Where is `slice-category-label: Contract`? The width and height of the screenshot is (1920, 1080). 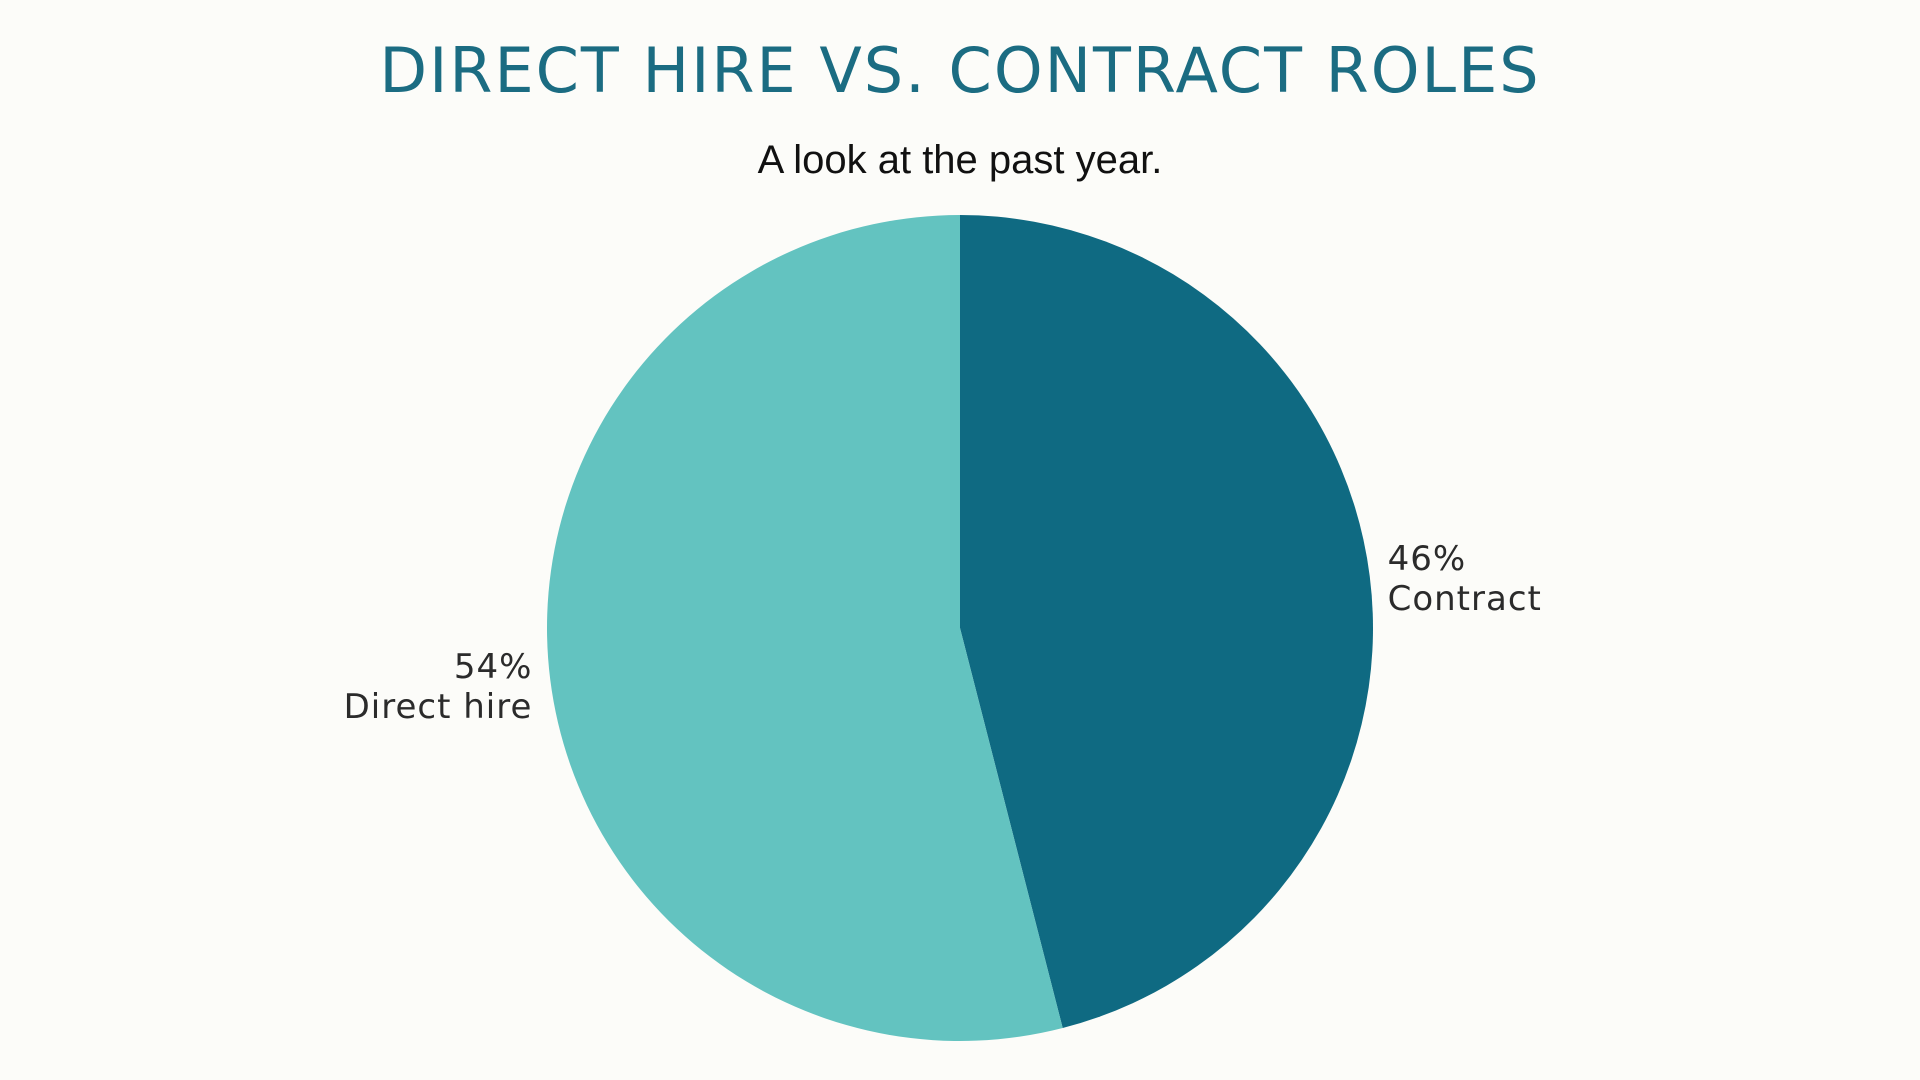 slice-category-label: Contract is located at coordinates (1465, 599).